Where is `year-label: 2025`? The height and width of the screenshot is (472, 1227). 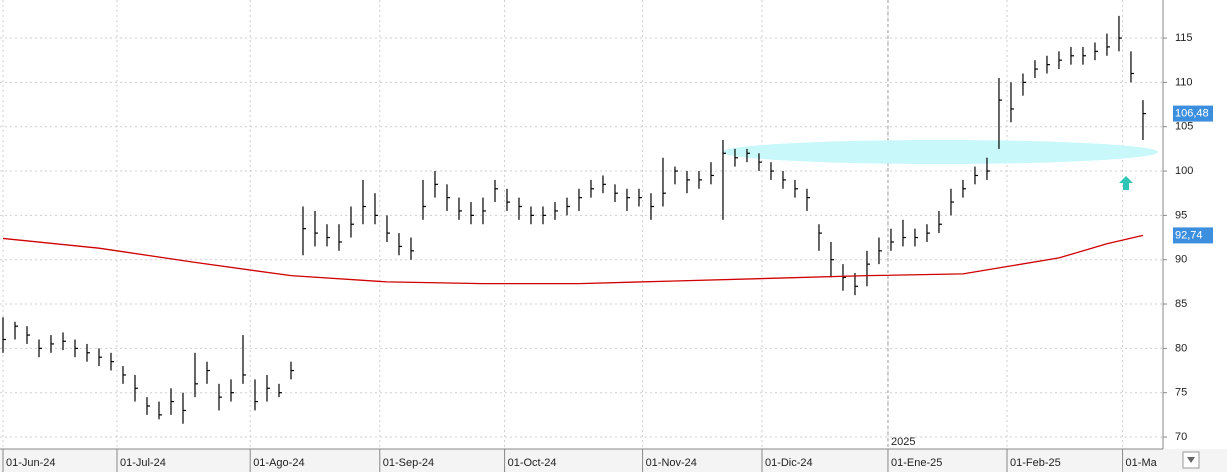 year-label: 2025 is located at coordinates (903, 442).